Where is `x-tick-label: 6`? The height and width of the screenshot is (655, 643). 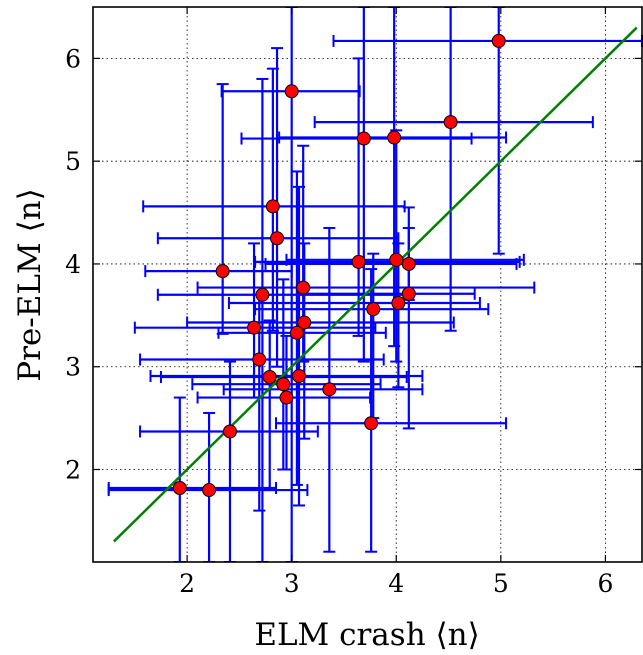
x-tick-label: 6 is located at coordinates (605, 583).